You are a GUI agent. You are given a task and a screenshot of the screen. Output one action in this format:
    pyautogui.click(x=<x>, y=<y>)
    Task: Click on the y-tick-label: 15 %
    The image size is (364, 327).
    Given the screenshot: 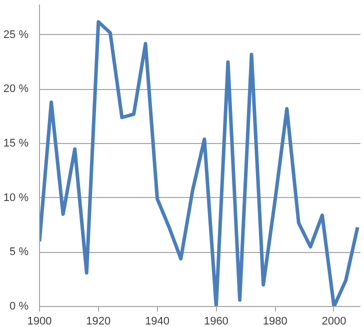 What is the action you would take?
    pyautogui.click(x=16, y=144)
    